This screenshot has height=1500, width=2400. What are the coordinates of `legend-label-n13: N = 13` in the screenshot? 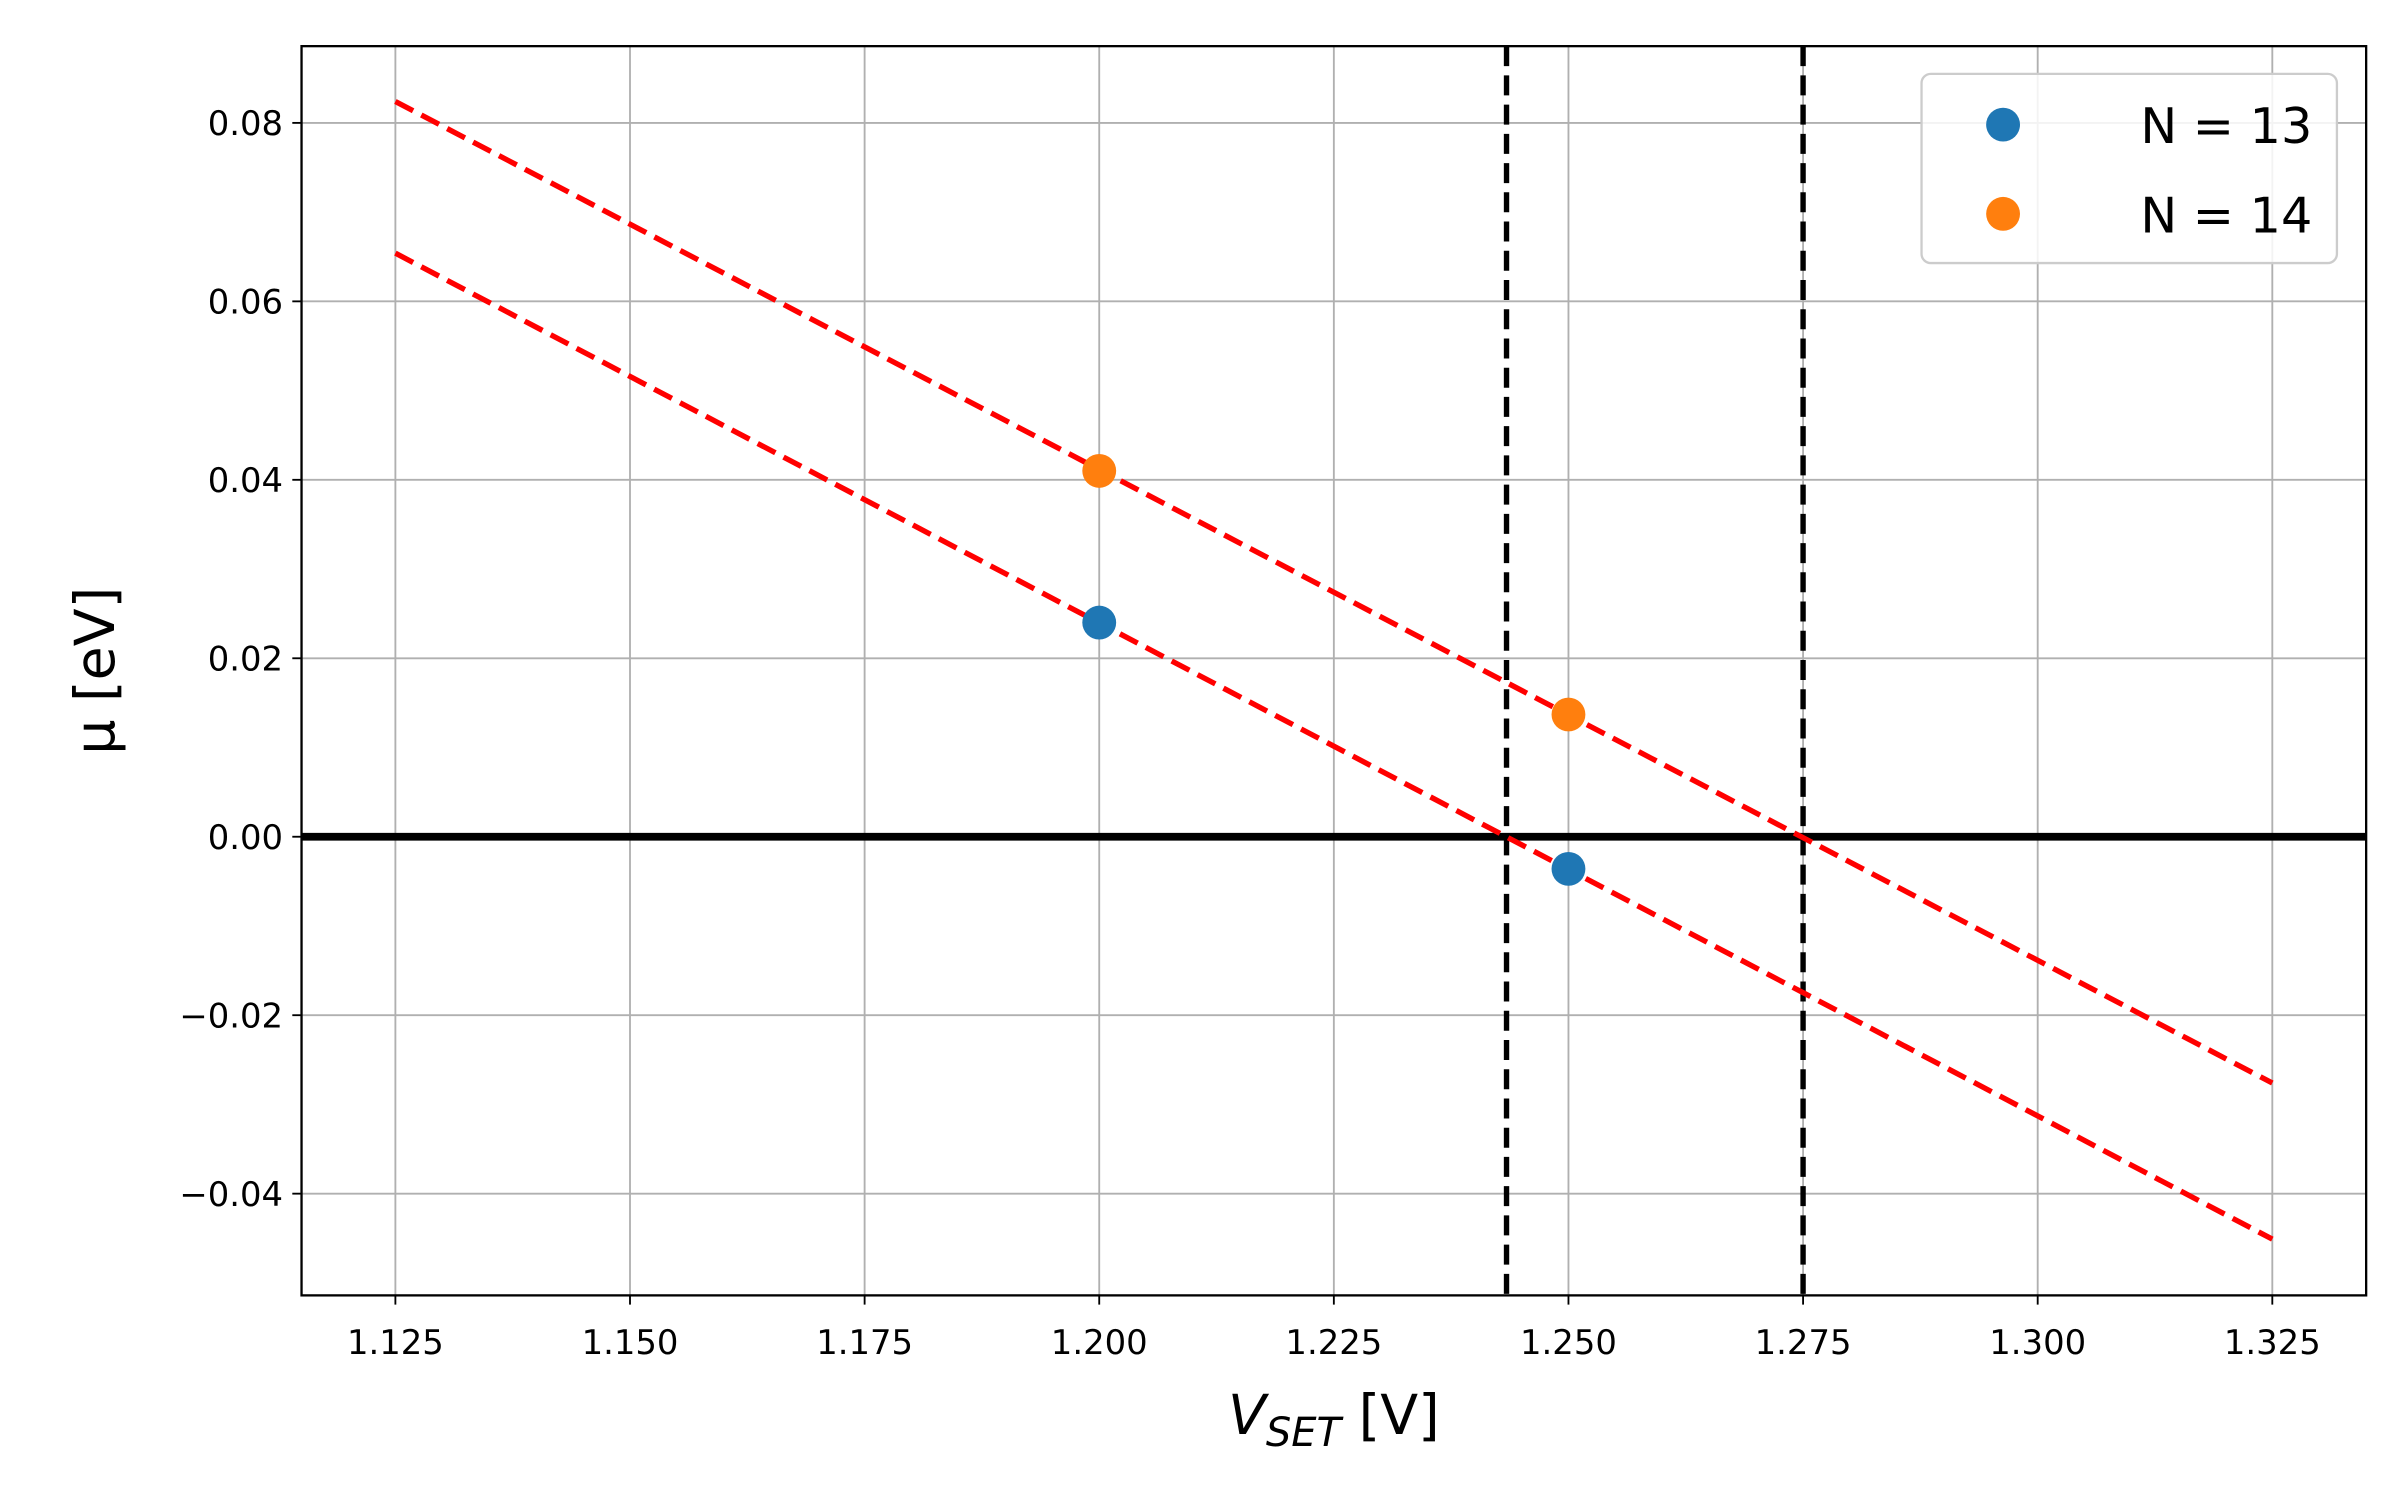 It's located at (2226, 126).